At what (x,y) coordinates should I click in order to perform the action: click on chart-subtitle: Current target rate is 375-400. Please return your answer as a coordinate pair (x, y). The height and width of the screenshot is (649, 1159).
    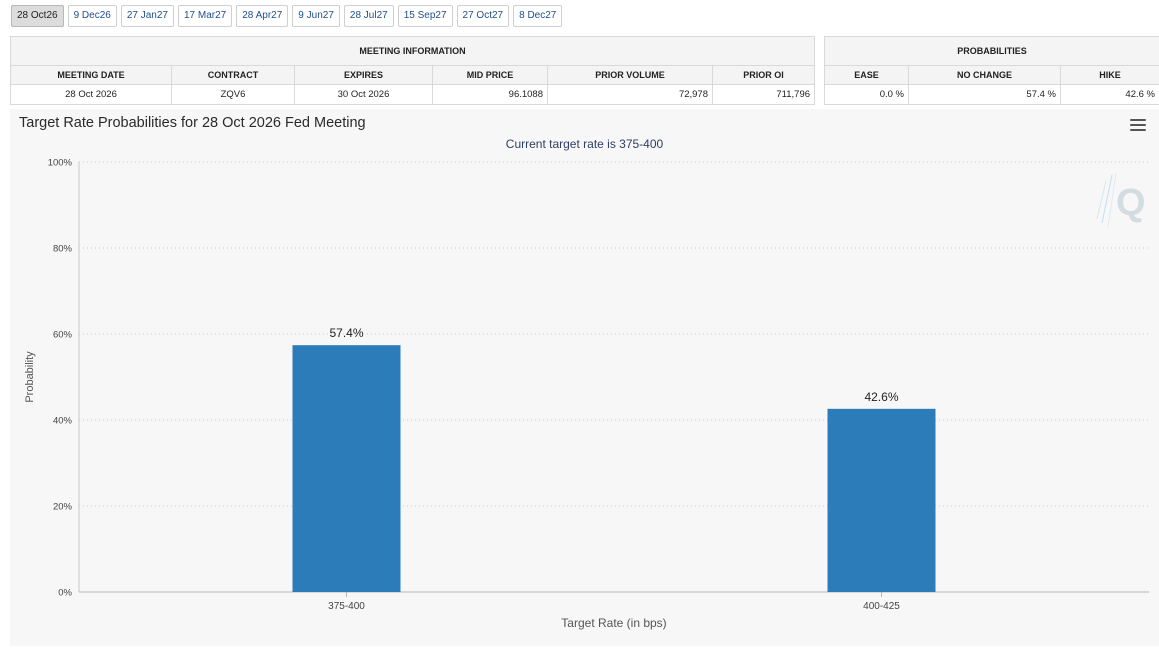
    Looking at the image, I should click on (584, 144).